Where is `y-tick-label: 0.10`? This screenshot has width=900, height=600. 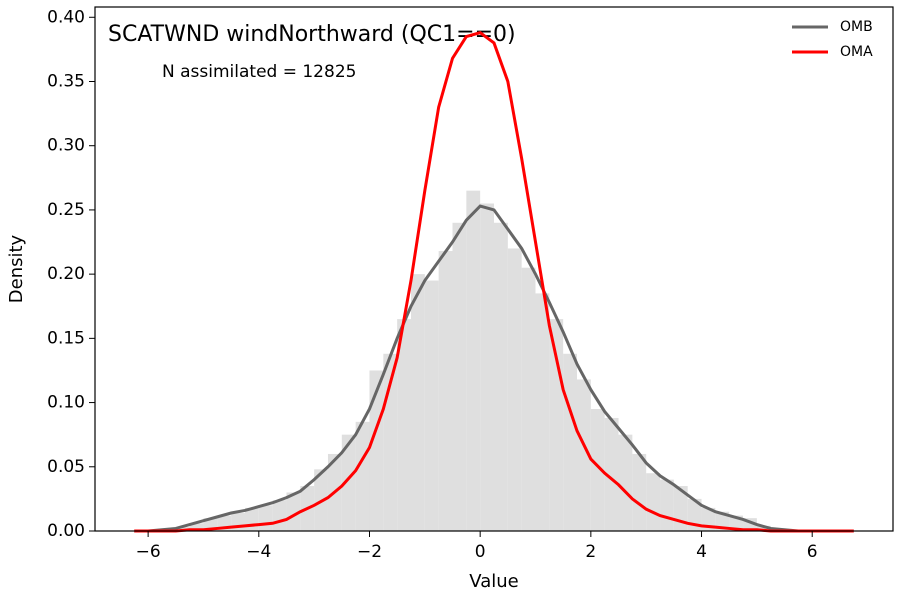 y-tick-label: 0.10 is located at coordinates (66, 403).